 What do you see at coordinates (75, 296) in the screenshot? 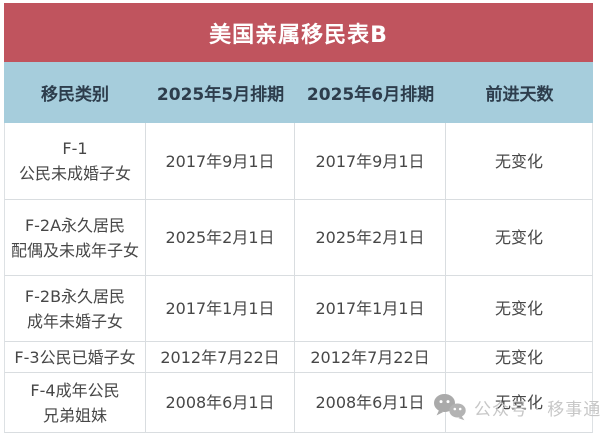
I see `category-line: F-2B永久居民` at bounding box center [75, 296].